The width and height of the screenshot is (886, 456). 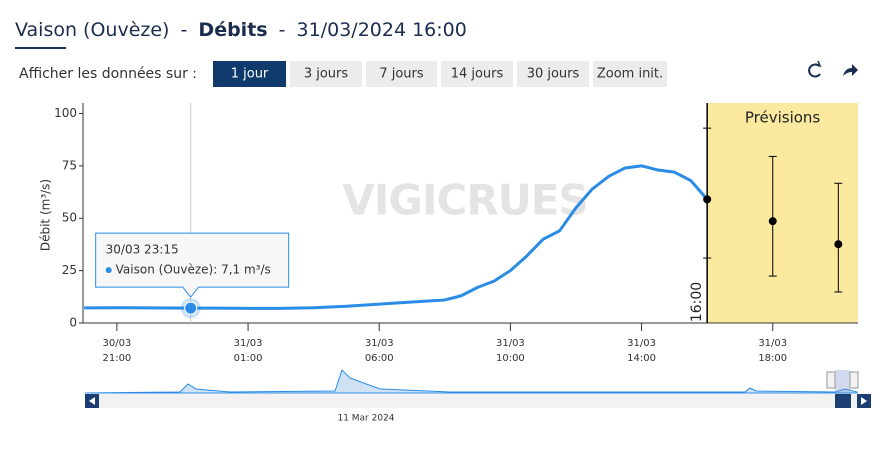 What do you see at coordinates (46, 215) in the screenshot?
I see `y-axis-label: Débit (m³/s)` at bounding box center [46, 215].